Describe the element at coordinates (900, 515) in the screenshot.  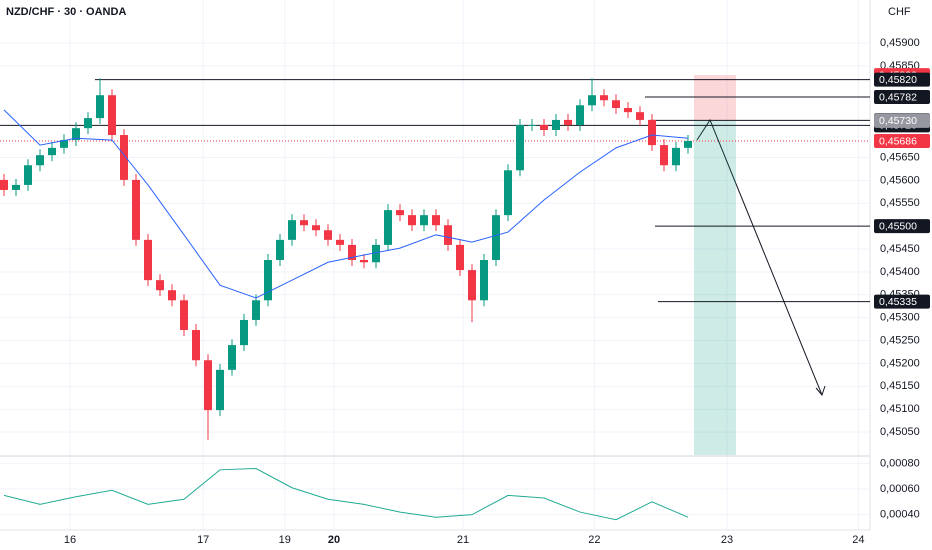
I see `y-tick-label: 0,00040` at that location.